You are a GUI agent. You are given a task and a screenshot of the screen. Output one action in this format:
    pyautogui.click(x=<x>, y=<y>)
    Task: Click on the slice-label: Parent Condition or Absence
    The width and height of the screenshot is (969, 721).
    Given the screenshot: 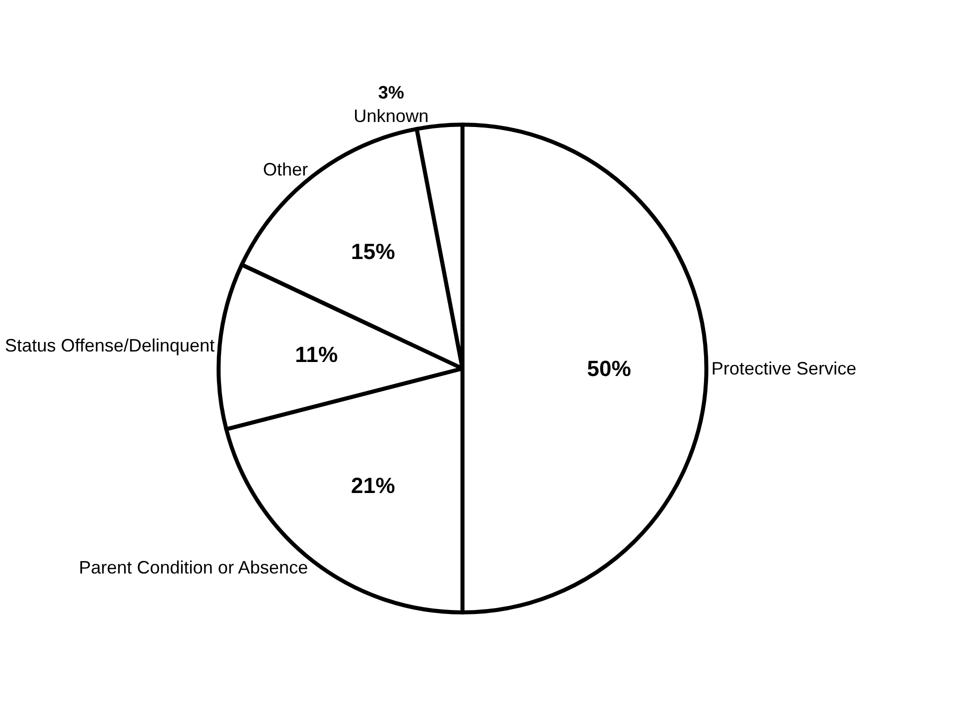 What is the action you would take?
    pyautogui.click(x=193, y=567)
    